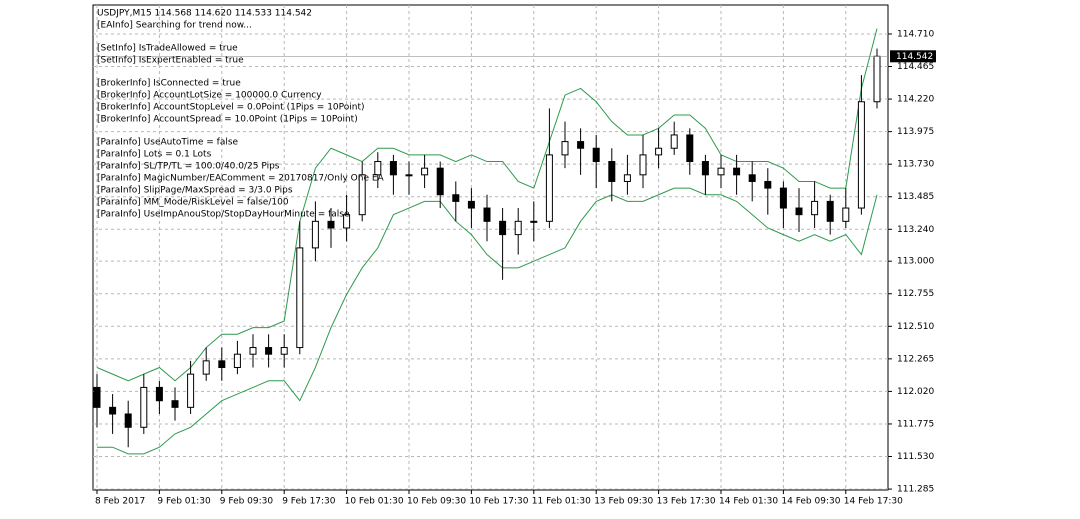 This screenshot has height=519, width=1080. I want to click on y-tick-label: 112.755, so click(915, 294).